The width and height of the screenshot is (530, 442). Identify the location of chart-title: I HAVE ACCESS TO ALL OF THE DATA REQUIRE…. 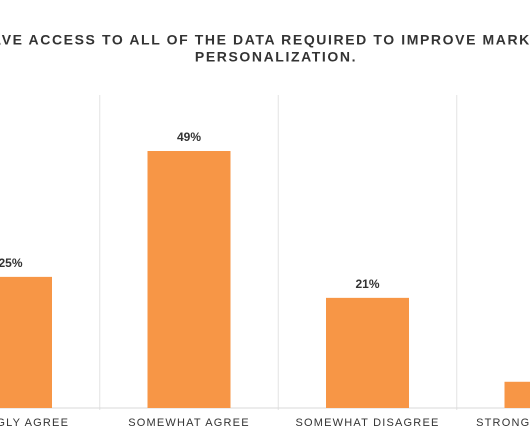
(265, 40).